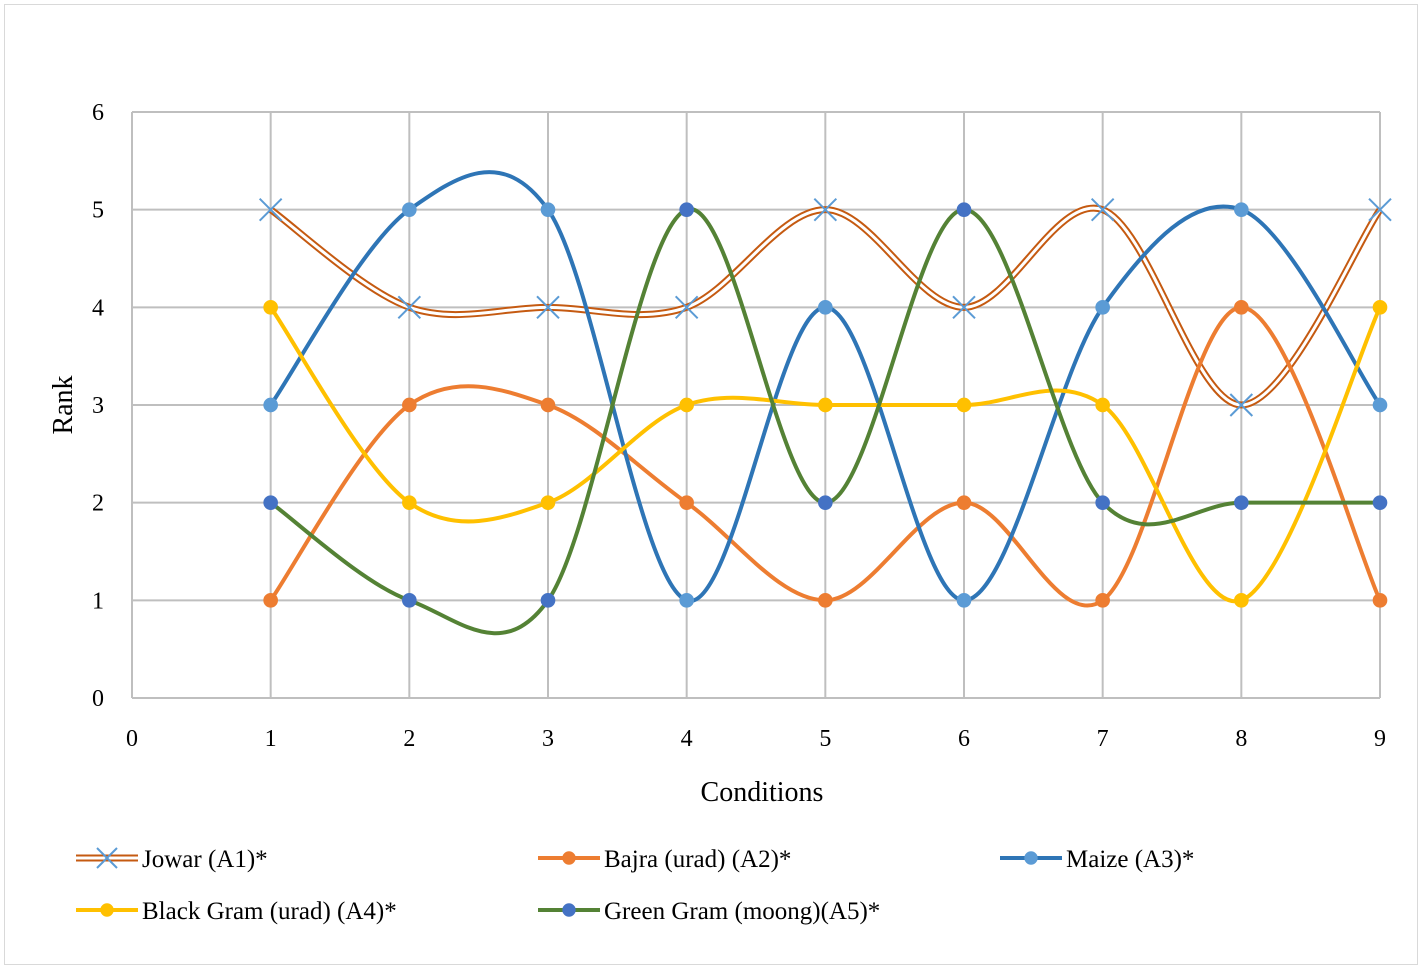 This screenshot has width=1424, height=971. Describe the element at coordinates (98, 308) in the screenshot. I see `y-tick-label: 4` at that location.